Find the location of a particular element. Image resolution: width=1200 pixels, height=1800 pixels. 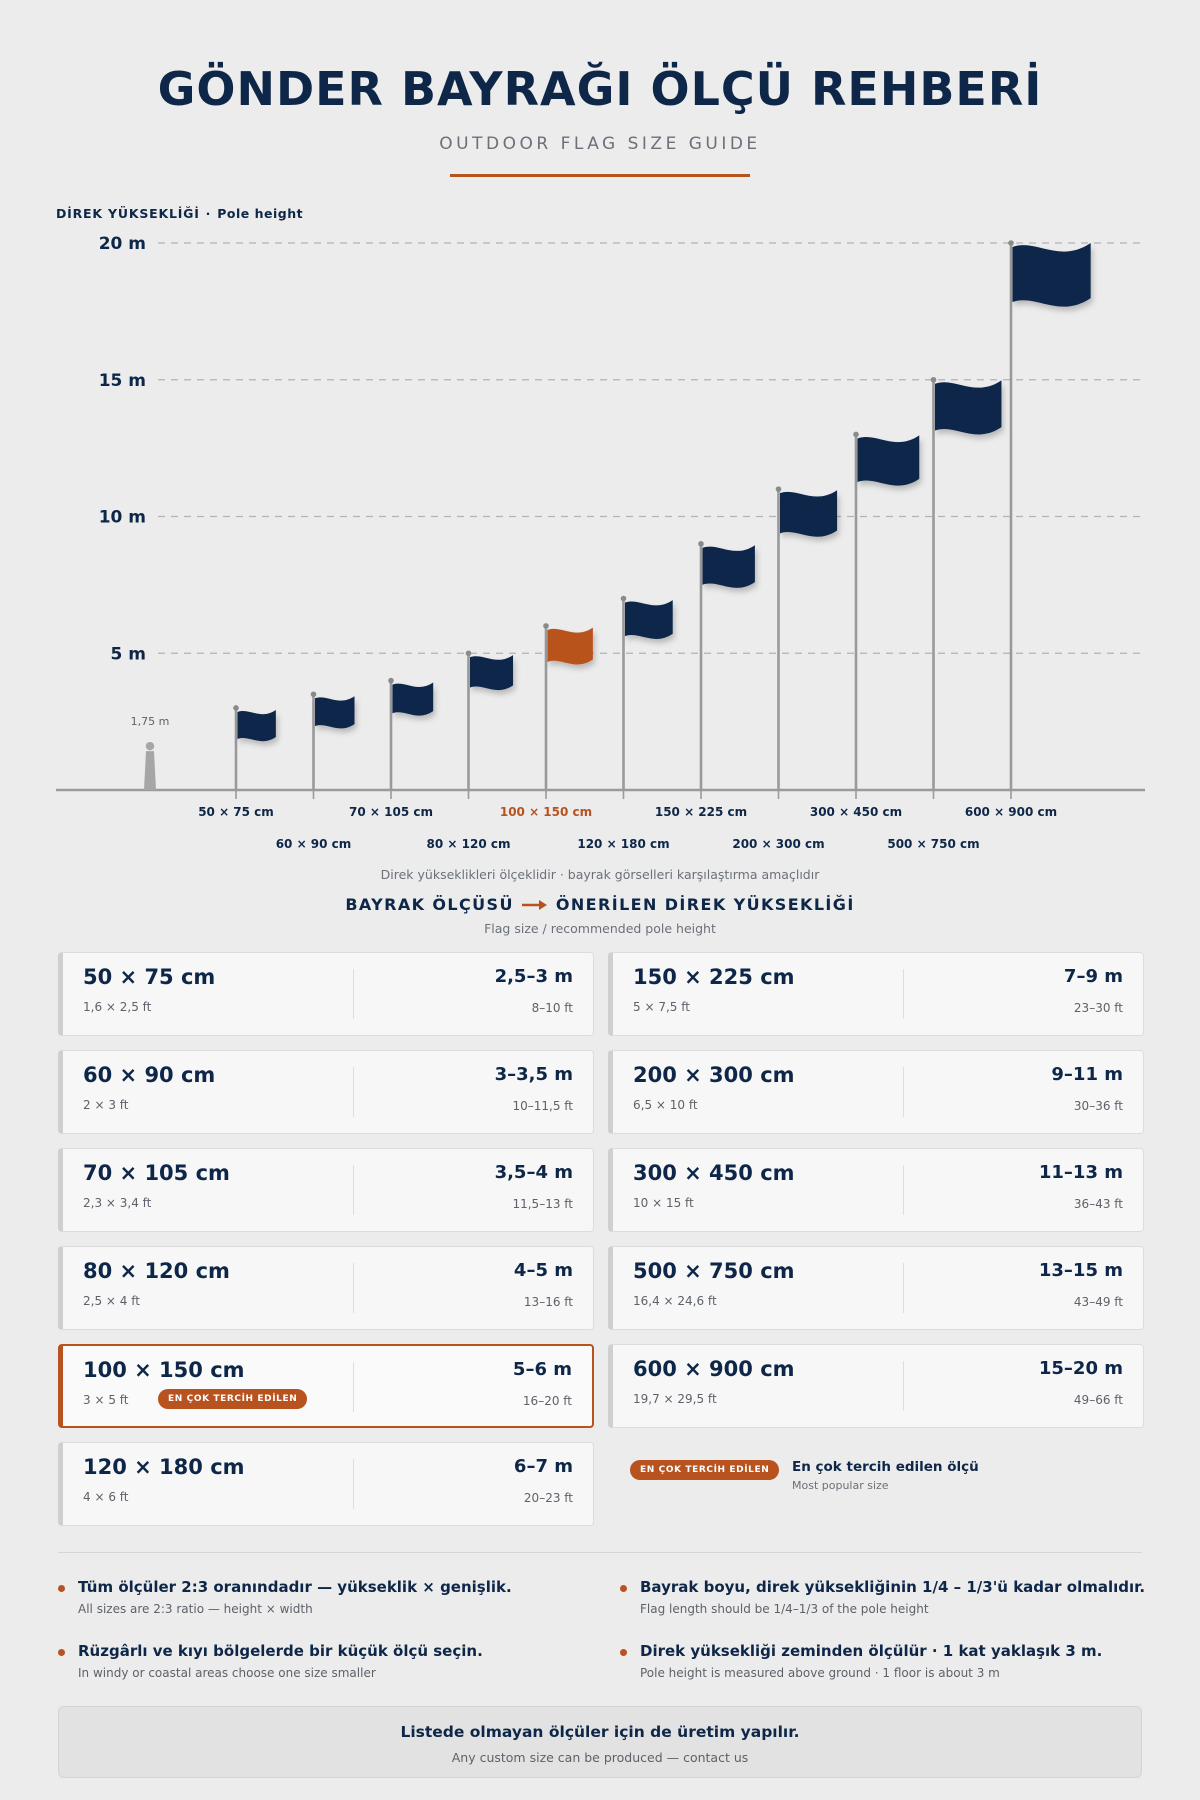

y-tick-label: 10 m is located at coordinates (122, 518).